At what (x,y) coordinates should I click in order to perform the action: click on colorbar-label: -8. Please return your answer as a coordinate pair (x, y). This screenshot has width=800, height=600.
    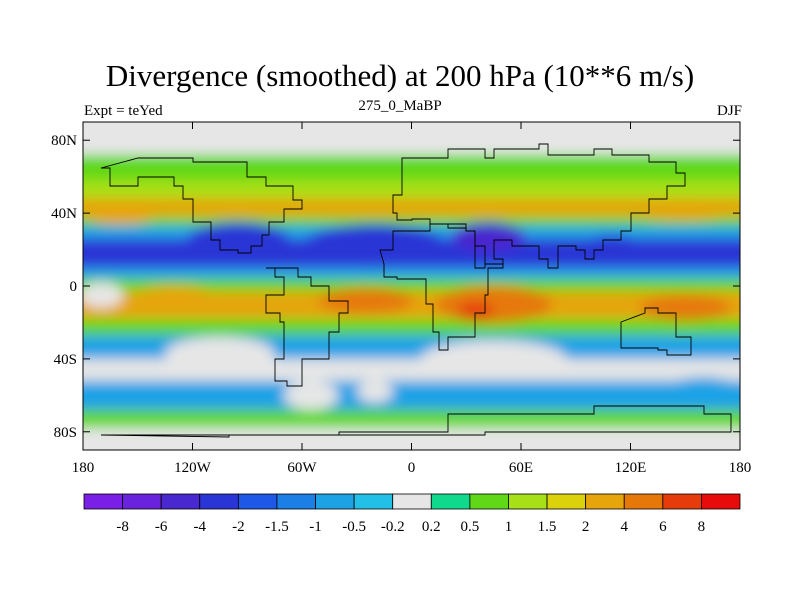
    Looking at the image, I should click on (122, 527).